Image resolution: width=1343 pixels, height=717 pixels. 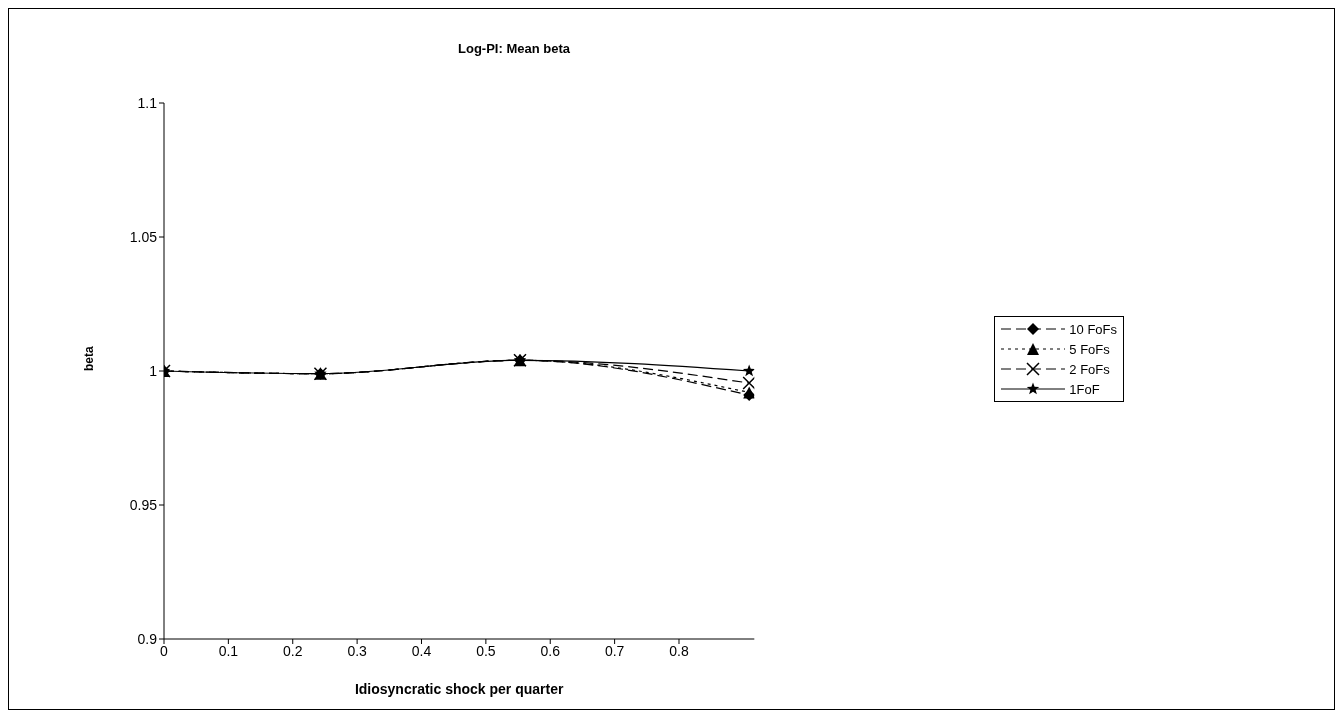 I want to click on x-tick-label: 0.4, so click(x=421, y=650).